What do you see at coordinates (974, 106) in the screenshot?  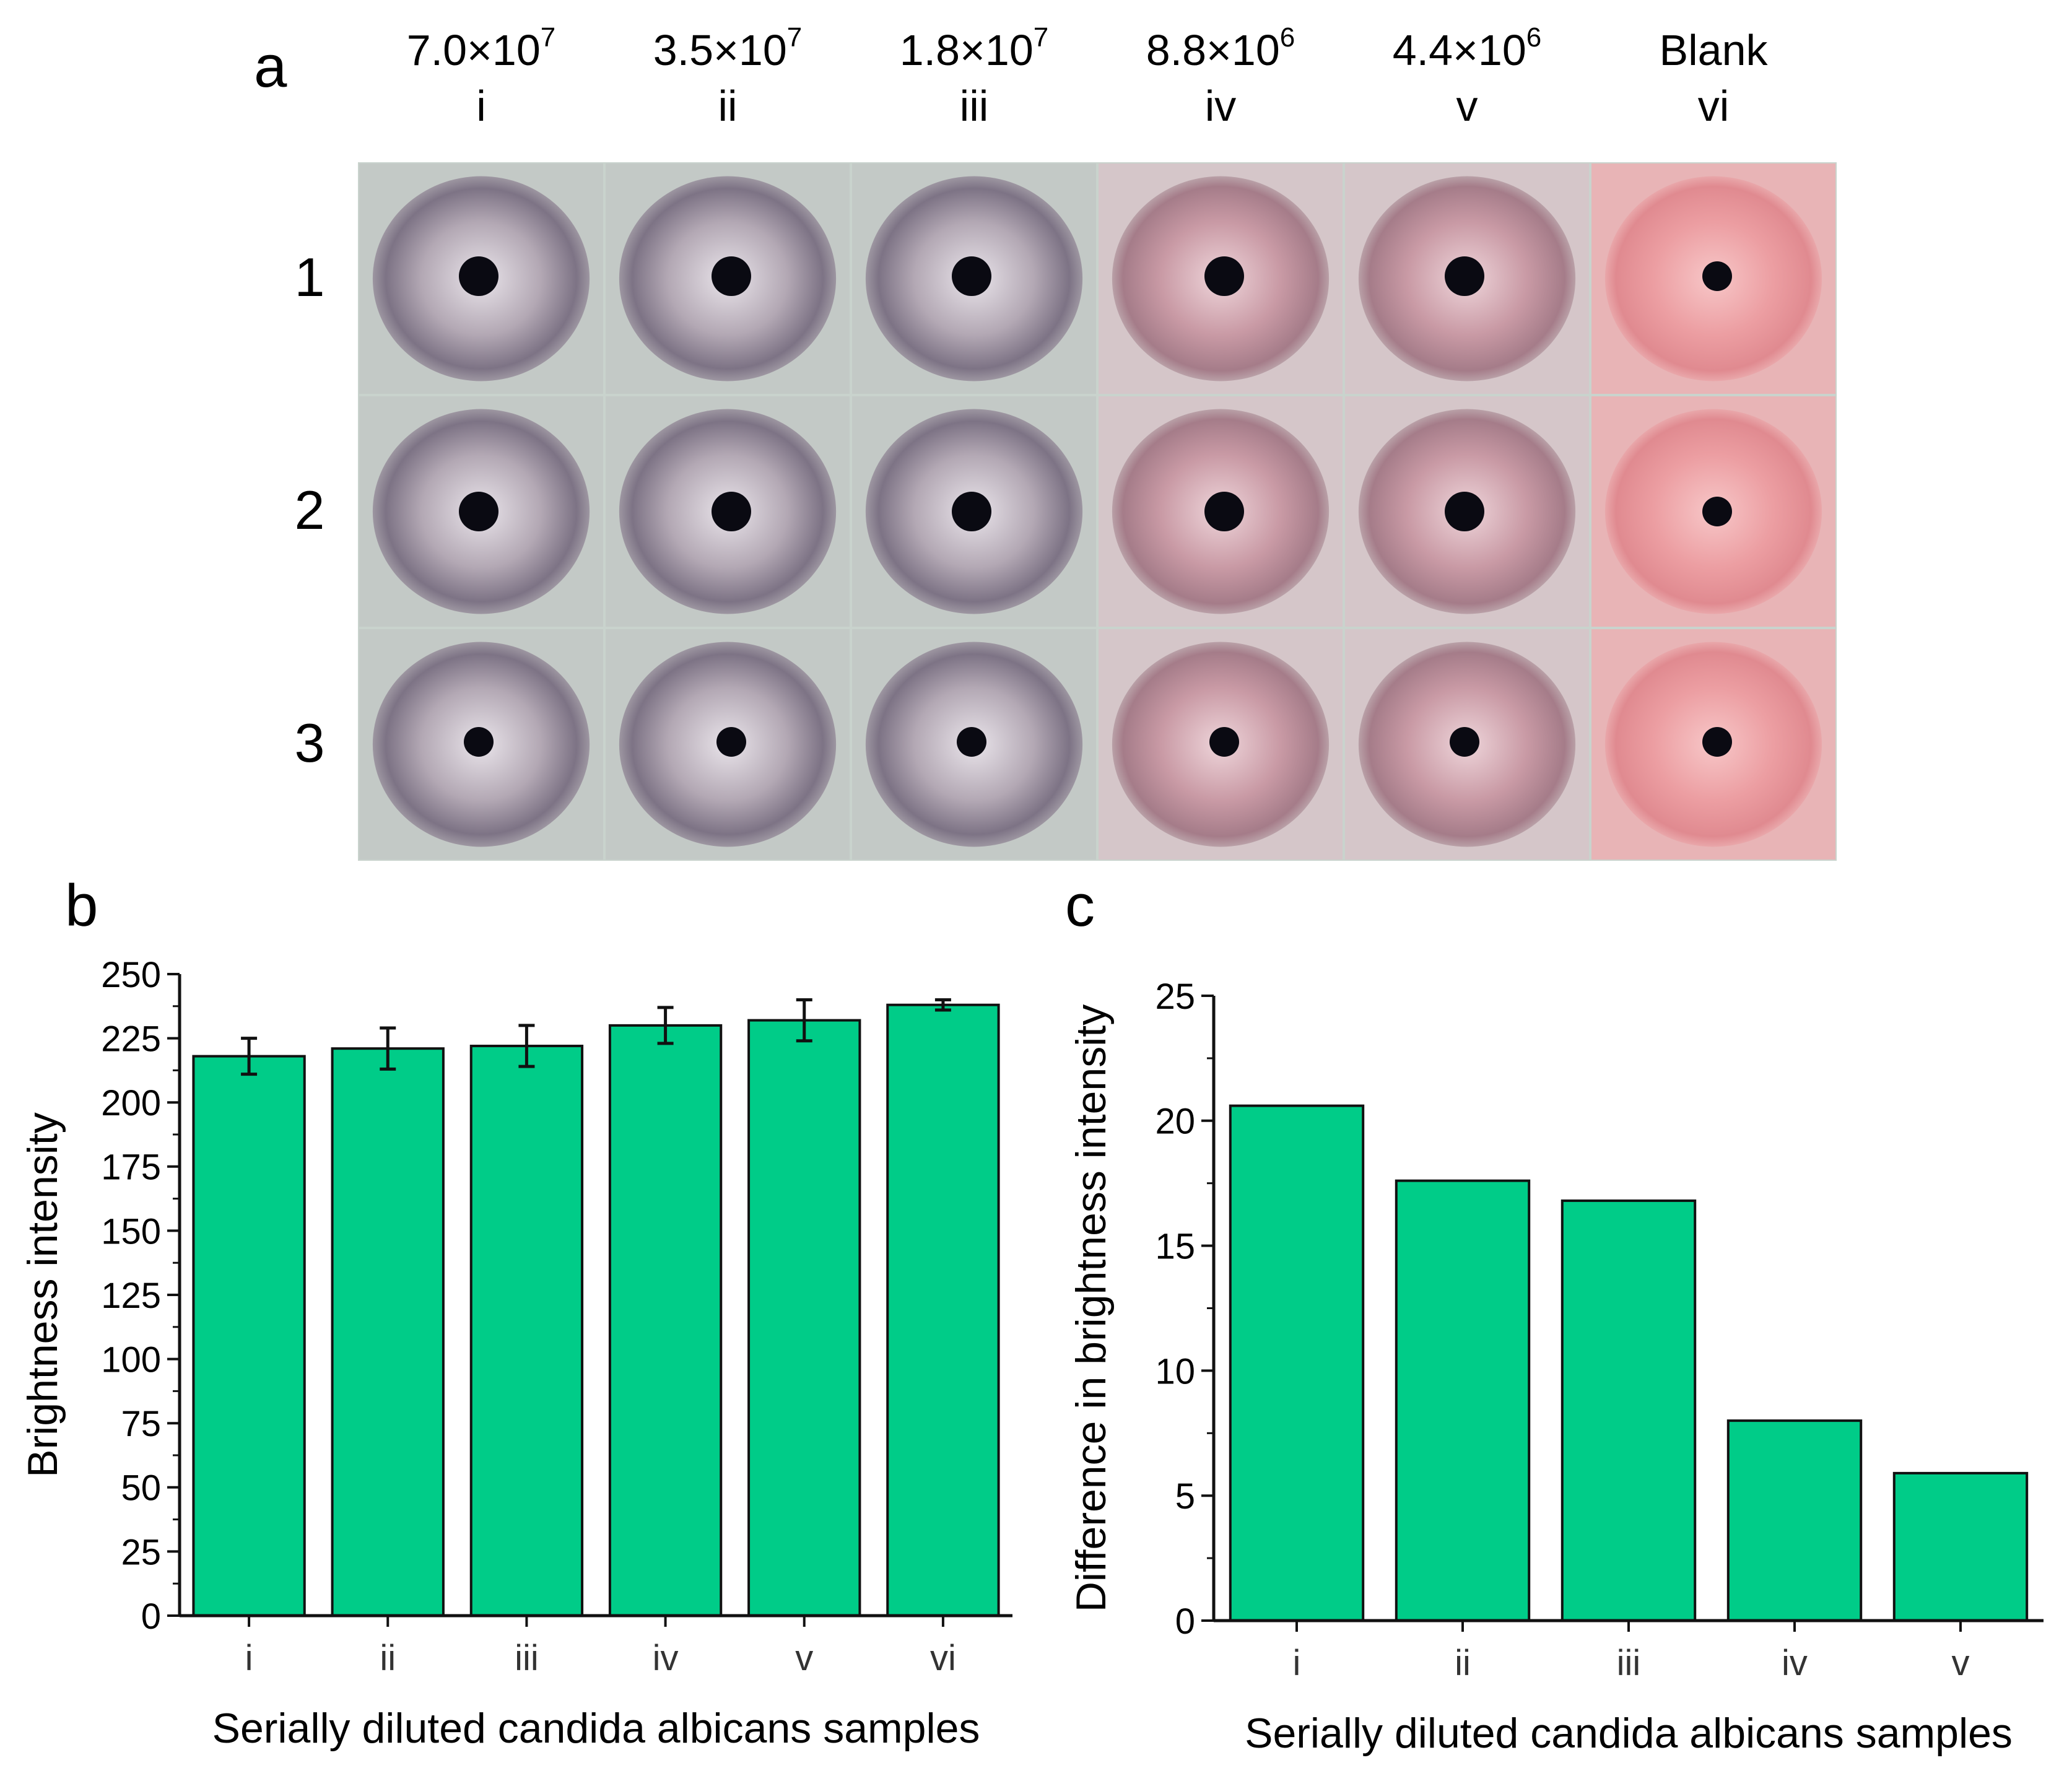 I see `column-header-roman: iii` at bounding box center [974, 106].